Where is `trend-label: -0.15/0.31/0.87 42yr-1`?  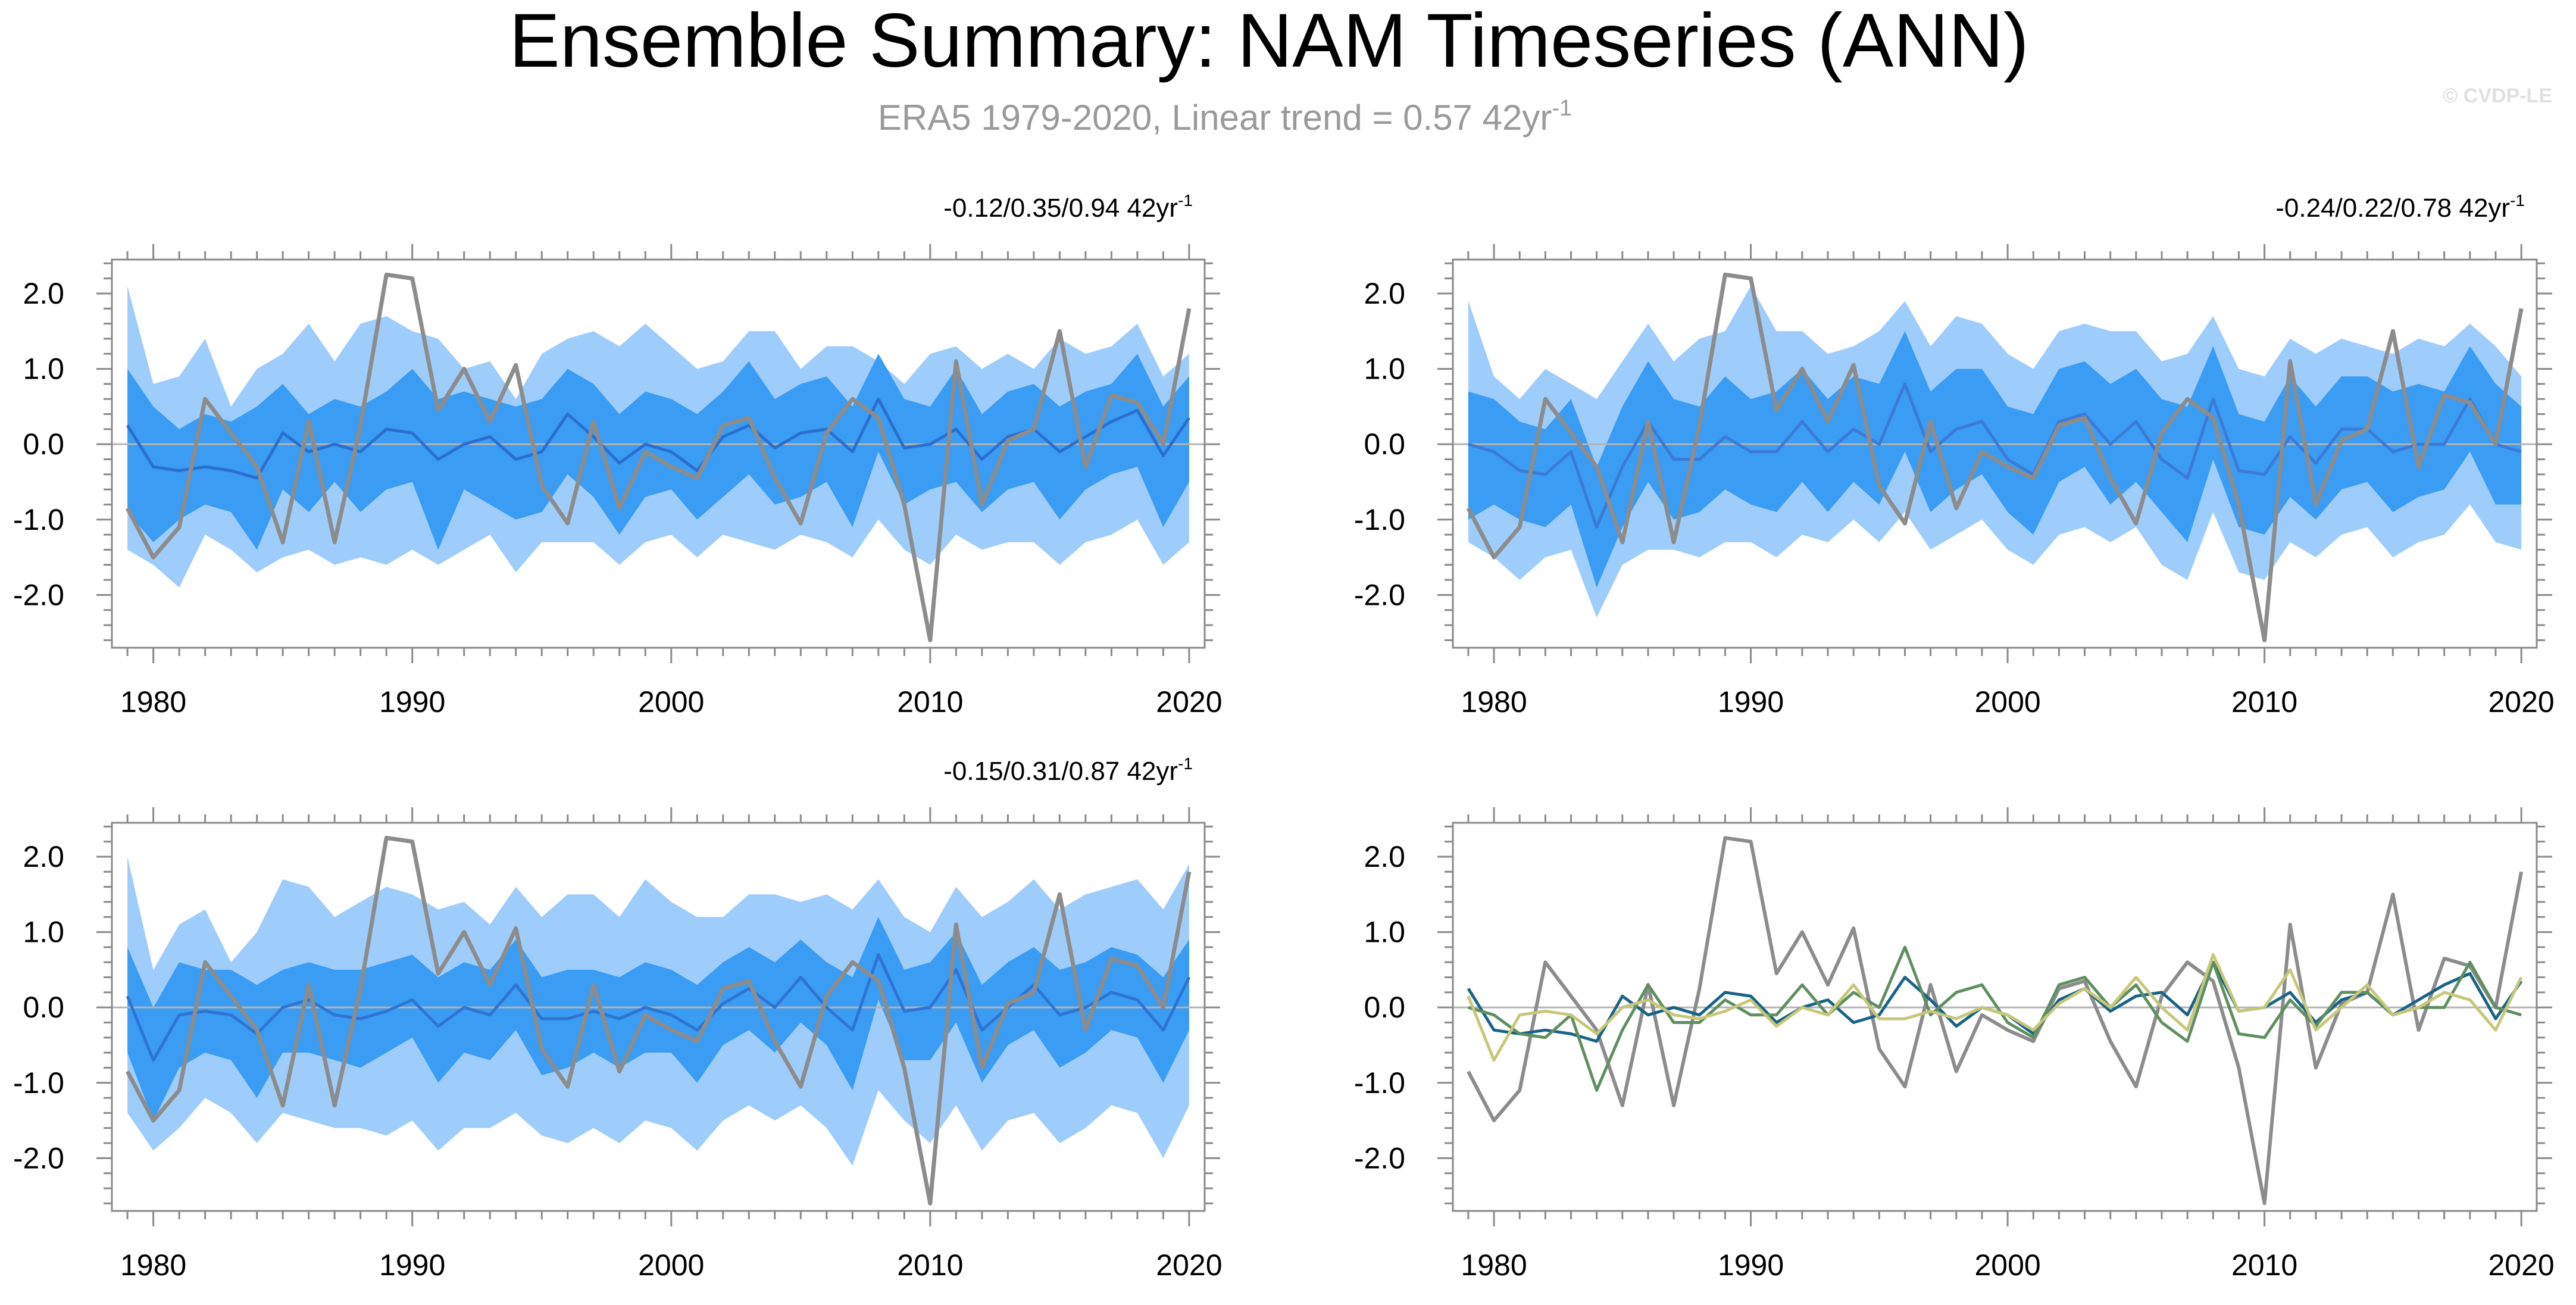 trend-label: -0.15/0.31/0.87 42yr-1 is located at coordinates (1068, 770).